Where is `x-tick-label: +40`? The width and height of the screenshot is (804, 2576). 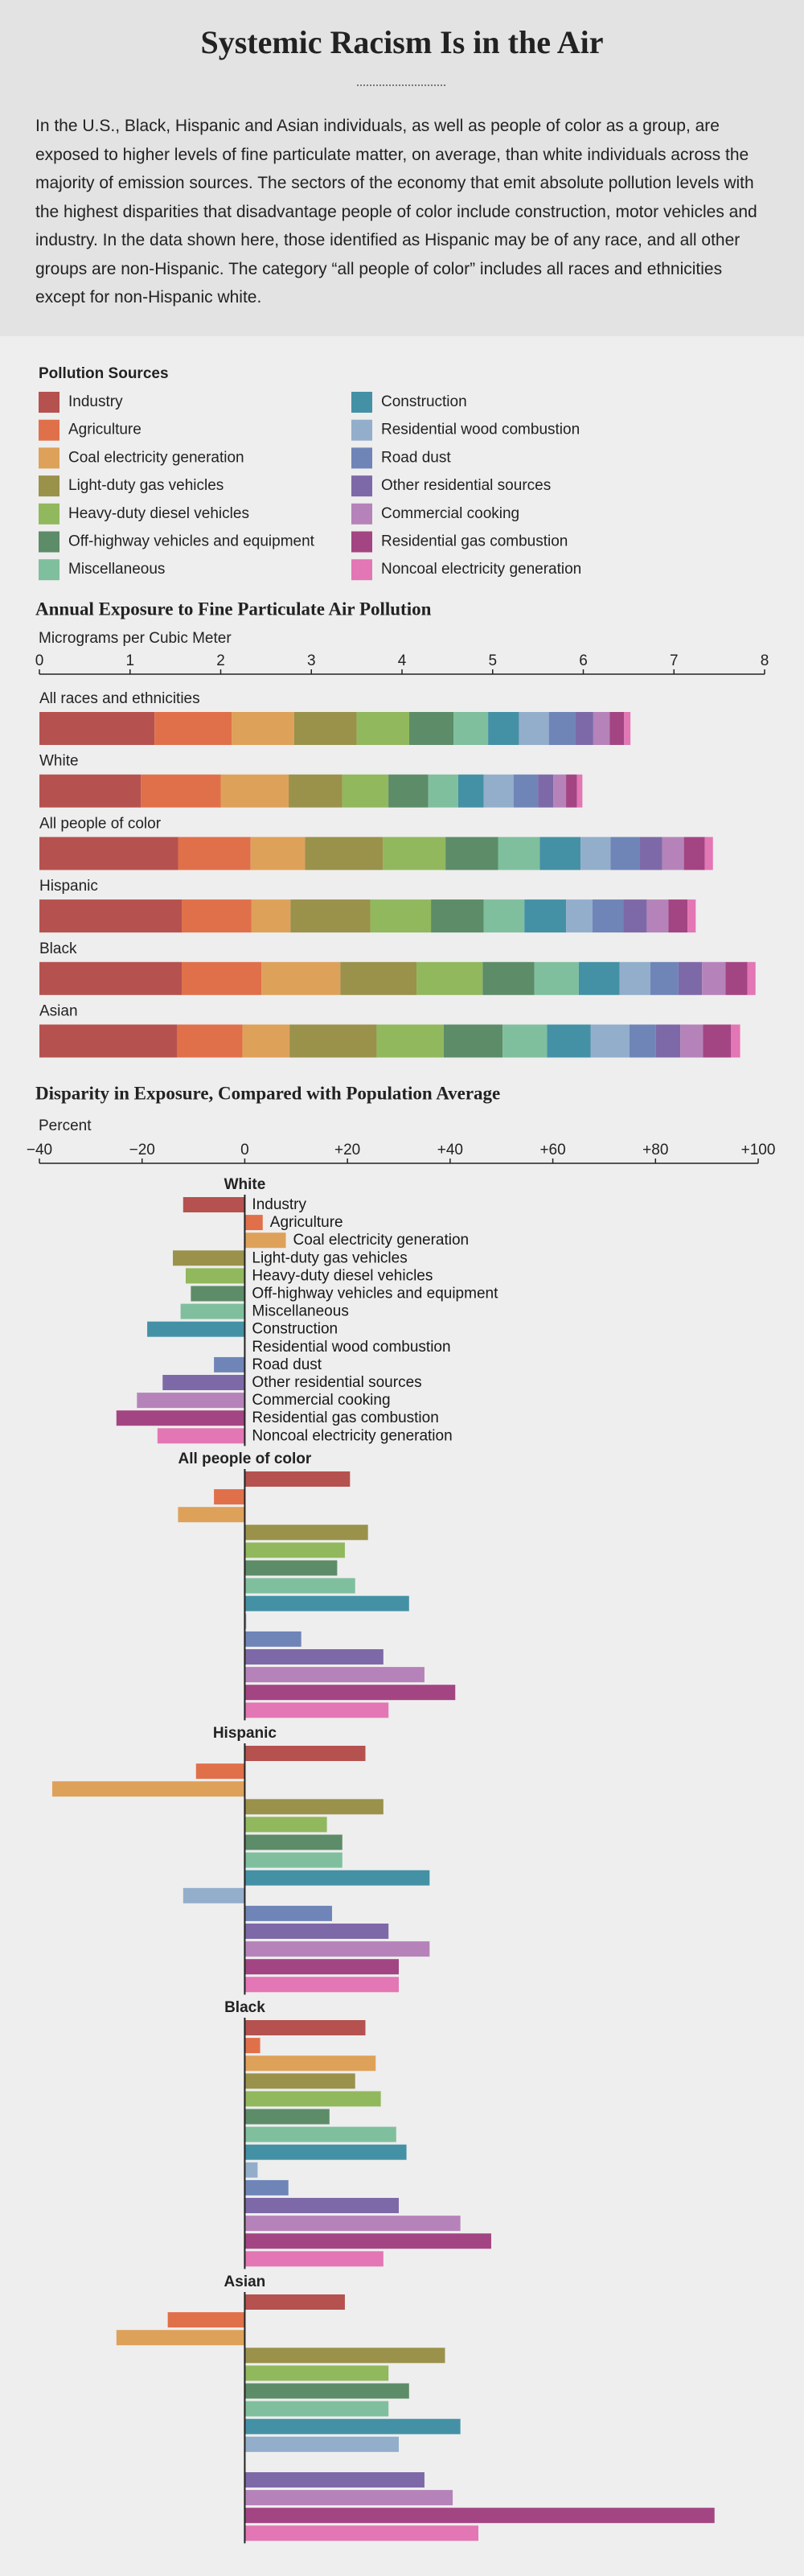 x-tick-label: +40 is located at coordinates (450, 1150).